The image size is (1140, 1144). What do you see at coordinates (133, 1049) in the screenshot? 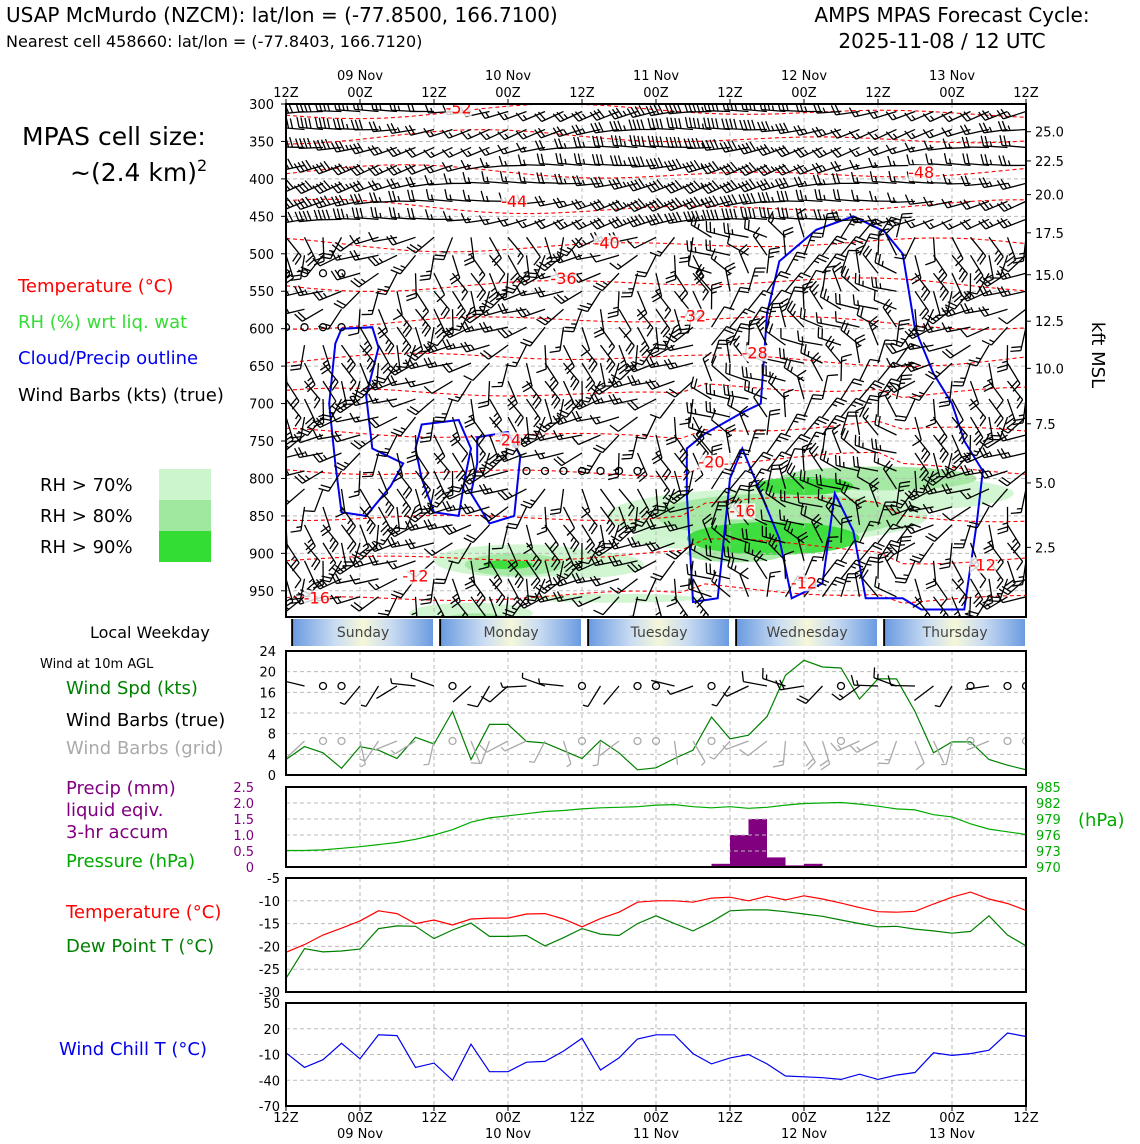
I see `windchill-panel-label: Wind Chill T (°C)` at bounding box center [133, 1049].